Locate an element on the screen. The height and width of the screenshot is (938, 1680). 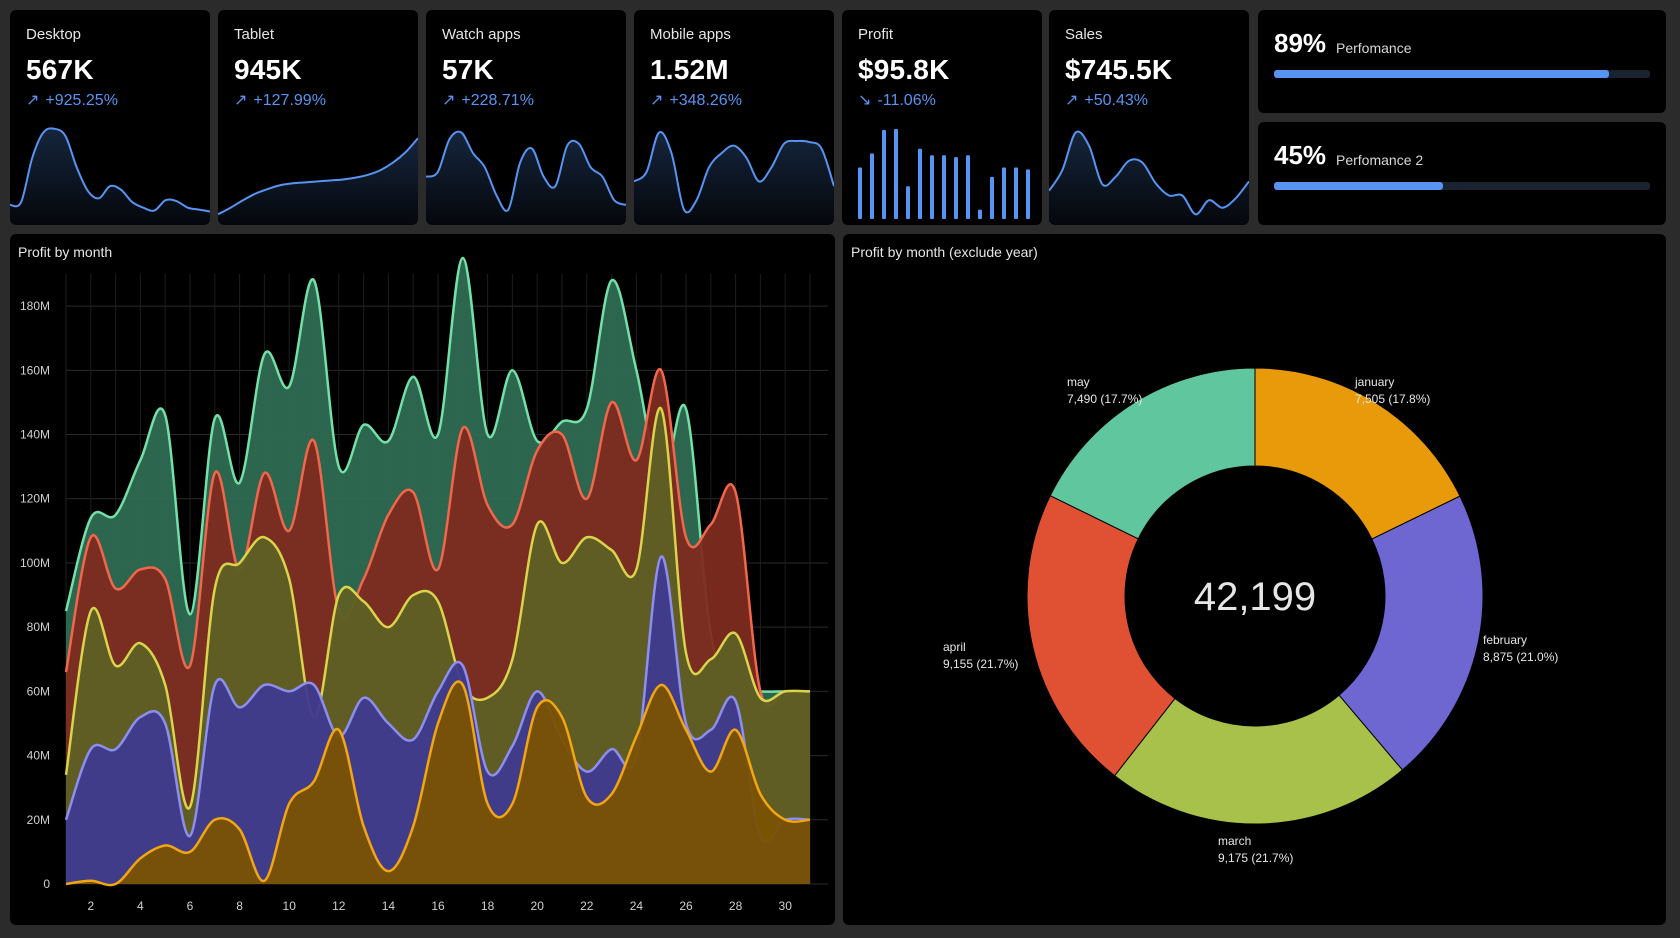
stat-change: ↘ -11.06% is located at coordinates (897, 100).